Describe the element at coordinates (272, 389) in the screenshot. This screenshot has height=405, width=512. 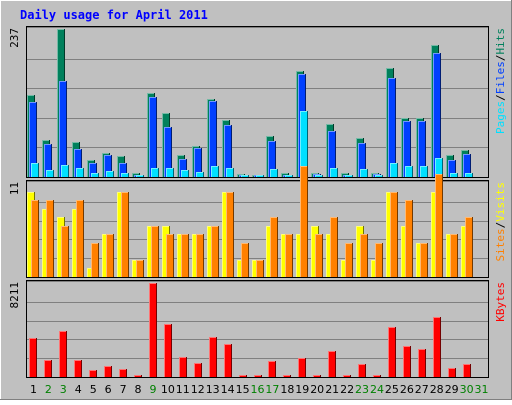
I see `day-label-17: 17` at that location.